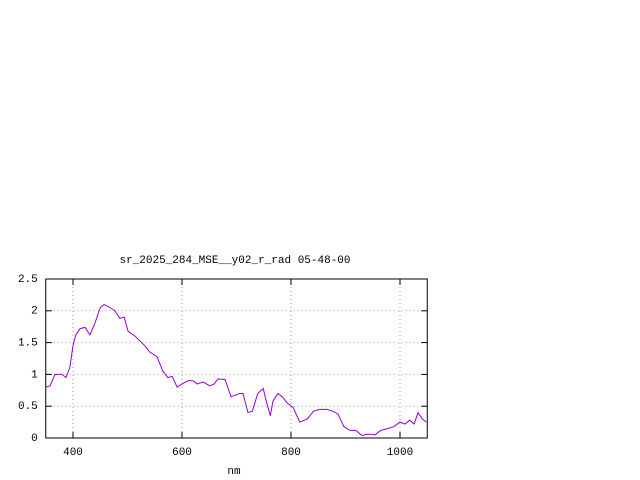 This screenshot has width=640, height=480. I want to click on x-tick-label: 1000, so click(400, 453).